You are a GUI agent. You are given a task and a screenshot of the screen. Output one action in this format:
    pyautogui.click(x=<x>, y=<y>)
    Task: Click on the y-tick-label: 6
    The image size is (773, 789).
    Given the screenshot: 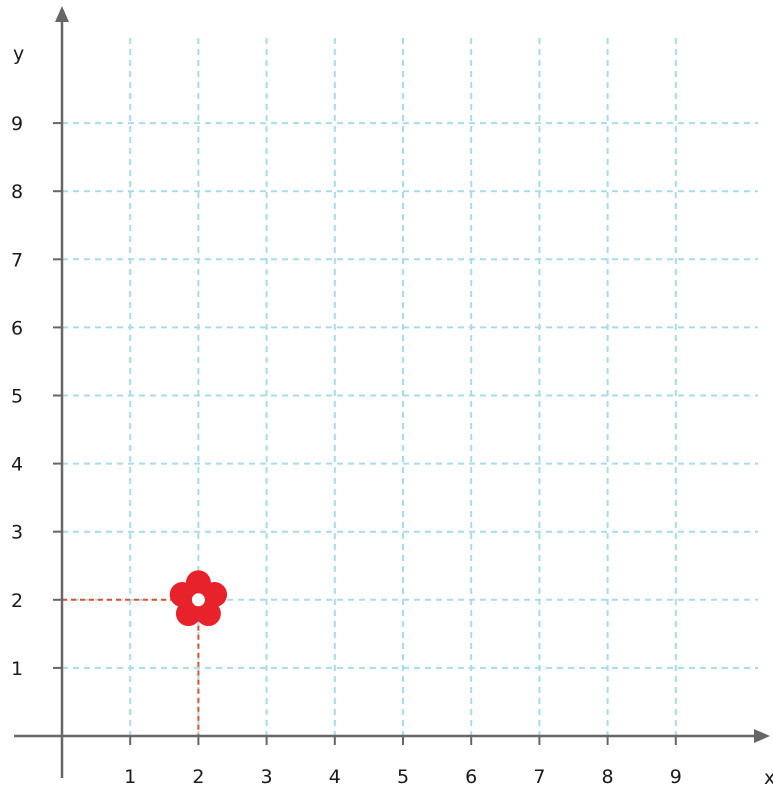 What is the action you would take?
    pyautogui.click(x=17, y=328)
    